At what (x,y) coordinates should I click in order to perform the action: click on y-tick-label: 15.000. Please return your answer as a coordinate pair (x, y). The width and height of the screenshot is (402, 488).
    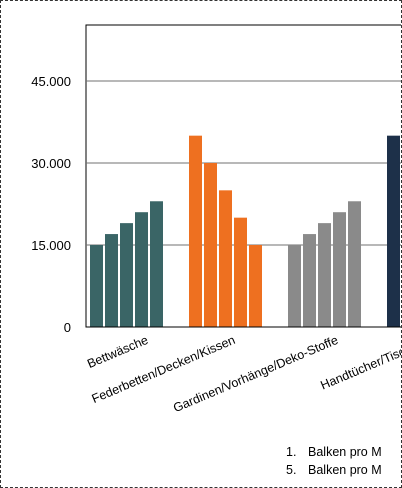
    Looking at the image, I should click on (51, 245).